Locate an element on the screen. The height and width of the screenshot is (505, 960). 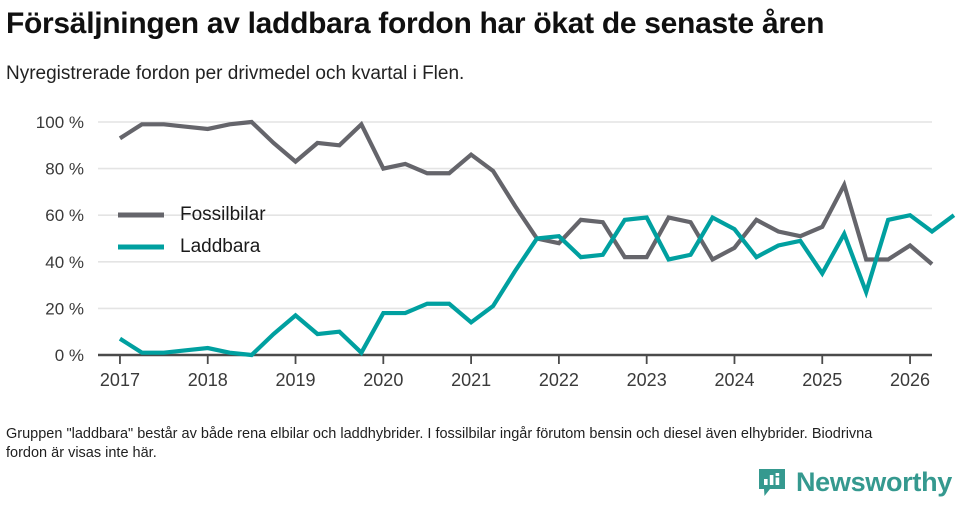
y-axis-tick-labels: 0 % 20 % 40 % 60 % 80 % 100 % is located at coordinates (60, 239).